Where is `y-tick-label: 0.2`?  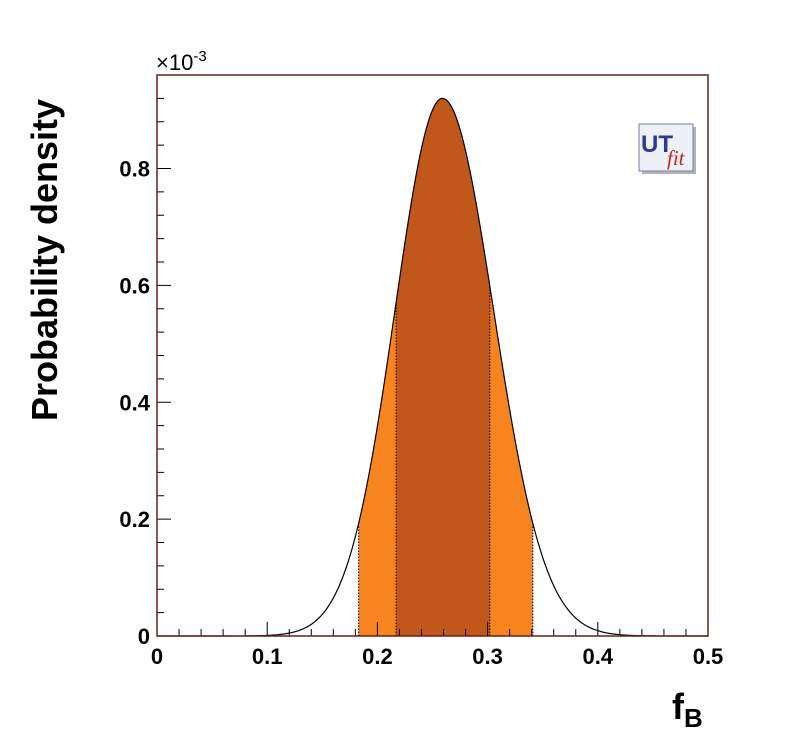 y-tick-label: 0.2 is located at coordinates (134, 519).